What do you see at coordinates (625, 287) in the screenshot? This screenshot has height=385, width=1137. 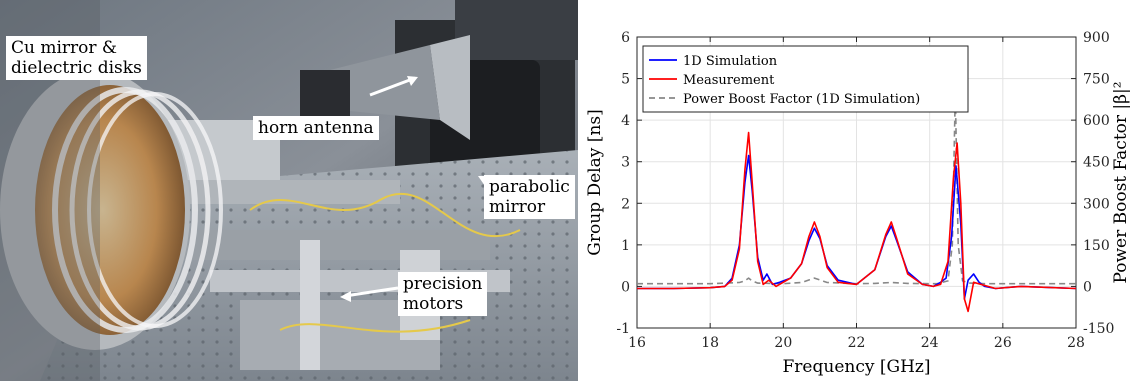 I see `y-tick-label: 0` at bounding box center [625, 287].